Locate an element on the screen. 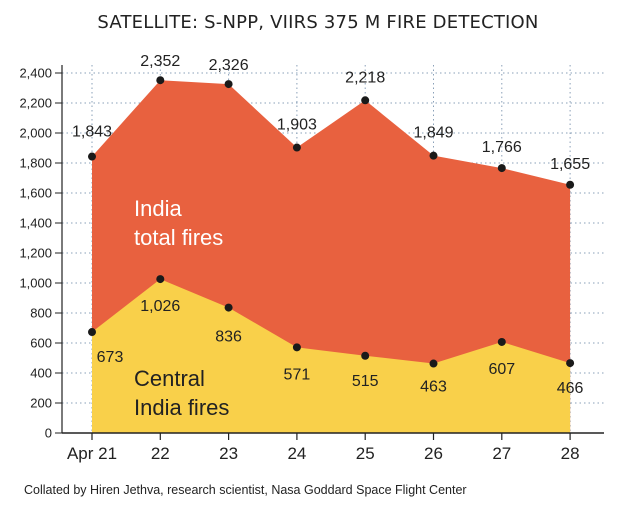 This screenshot has height=514, width=640. central-value-label: 673 is located at coordinates (110, 357).